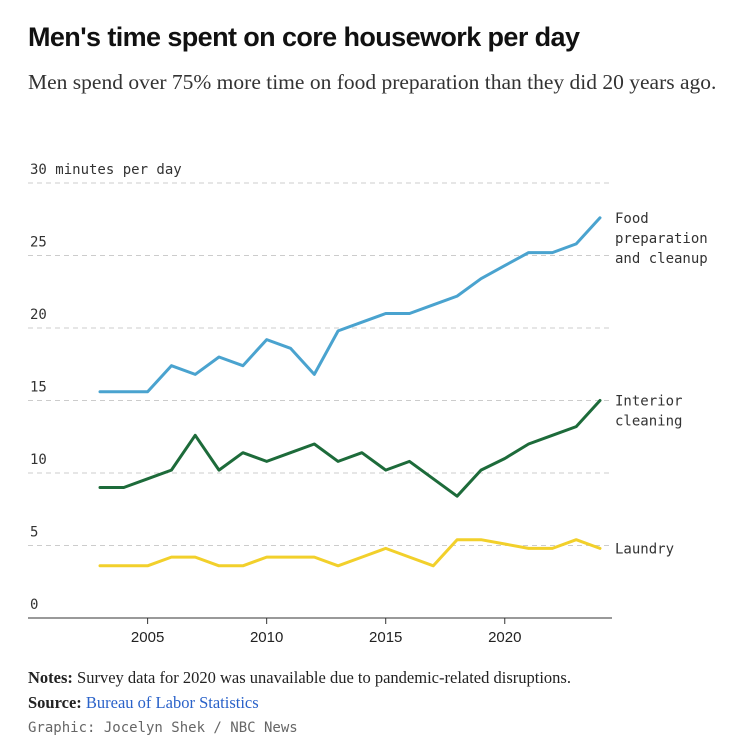 This screenshot has width=754, height=750. Describe the element at coordinates (632, 219) in the screenshot. I see `series-label-line: Food` at that location.